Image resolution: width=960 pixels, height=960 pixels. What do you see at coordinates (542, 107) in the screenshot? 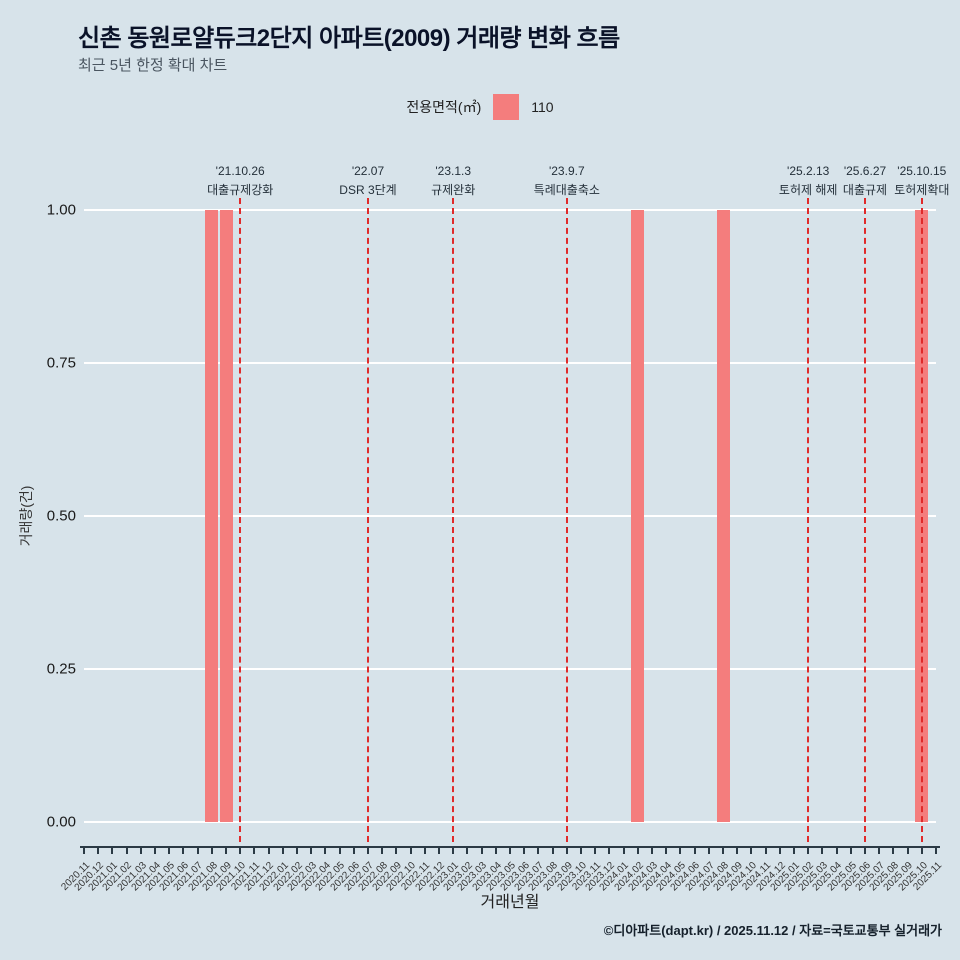
I see `legend-value: 110` at bounding box center [542, 107].